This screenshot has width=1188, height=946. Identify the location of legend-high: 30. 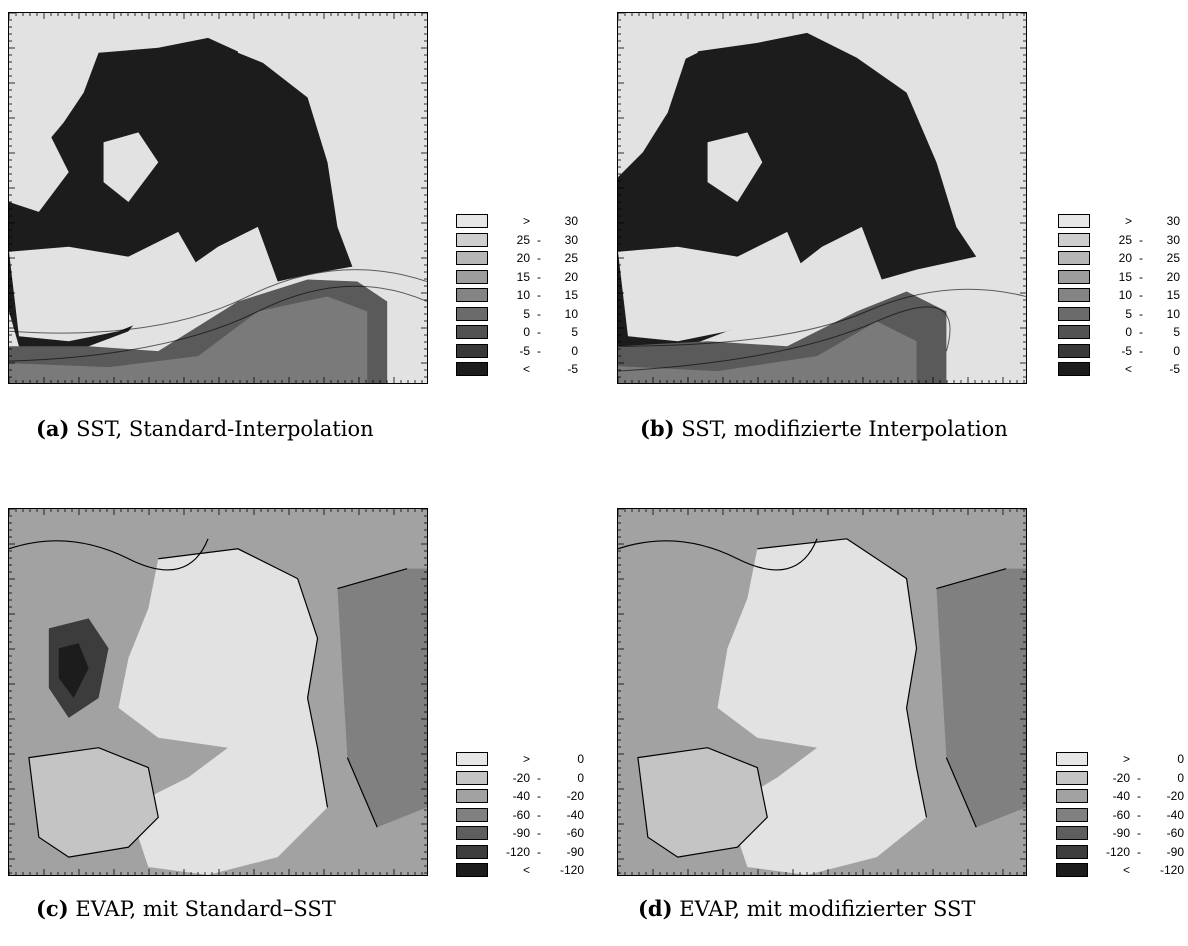
(571, 239).